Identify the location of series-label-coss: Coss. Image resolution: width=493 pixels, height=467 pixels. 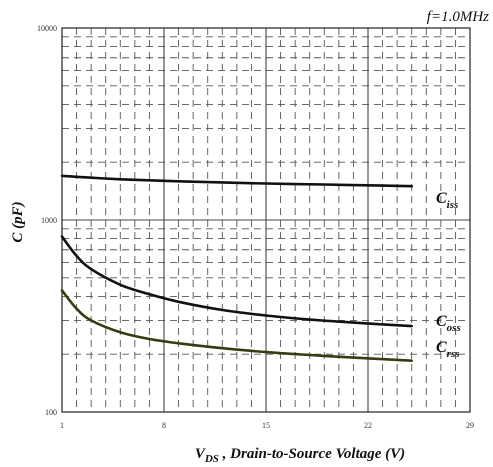
(448, 323).